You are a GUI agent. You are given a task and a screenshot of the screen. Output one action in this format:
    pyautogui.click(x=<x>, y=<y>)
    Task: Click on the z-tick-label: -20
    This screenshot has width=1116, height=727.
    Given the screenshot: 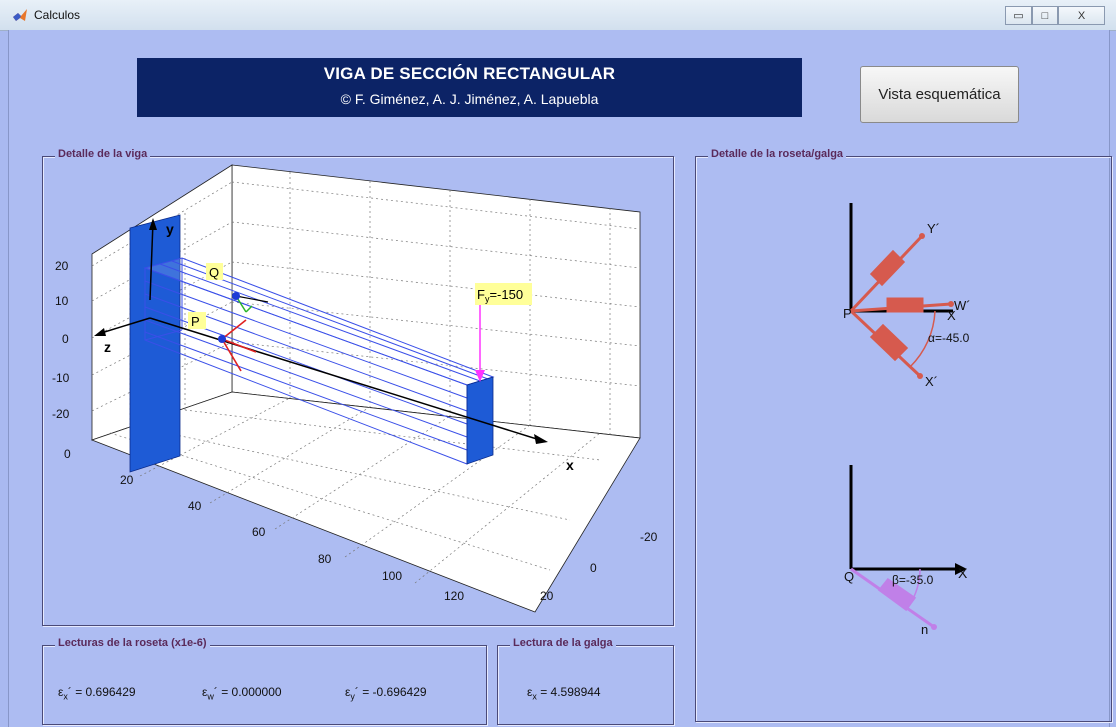 What is the action you would take?
    pyautogui.click(x=649, y=537)
    